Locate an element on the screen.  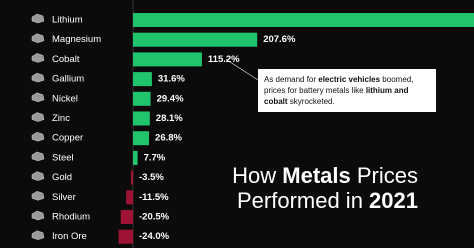
annotation-text: lithium and cobalt is located at coordinates (337, 96).